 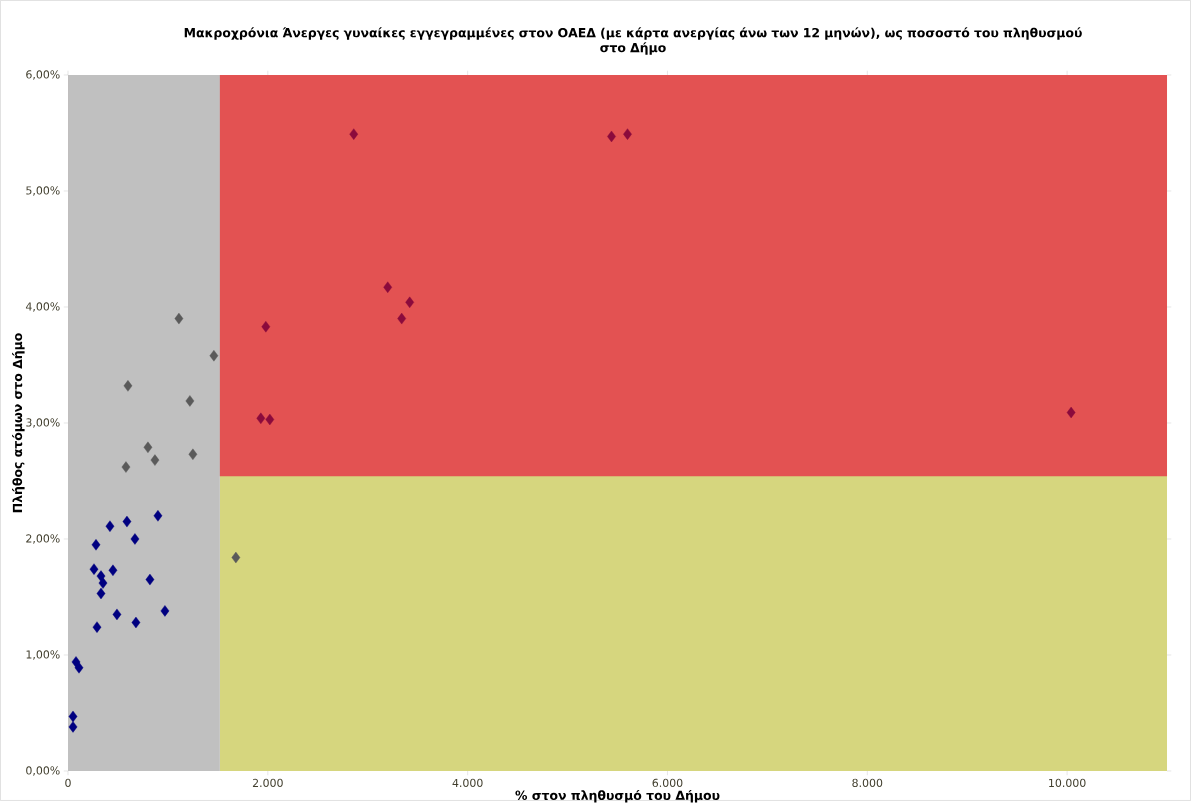 I want to click on chart-title: Μακροχρόνια Άνεργες γυναίκες εγγεγραμμένες στον ΟΑΕΔ (με κάρτα ανεργίας άνω των 12 μηνών), ως ποσοστό του πληθυσμού στο Δήμο, so click(x=633, y=41).